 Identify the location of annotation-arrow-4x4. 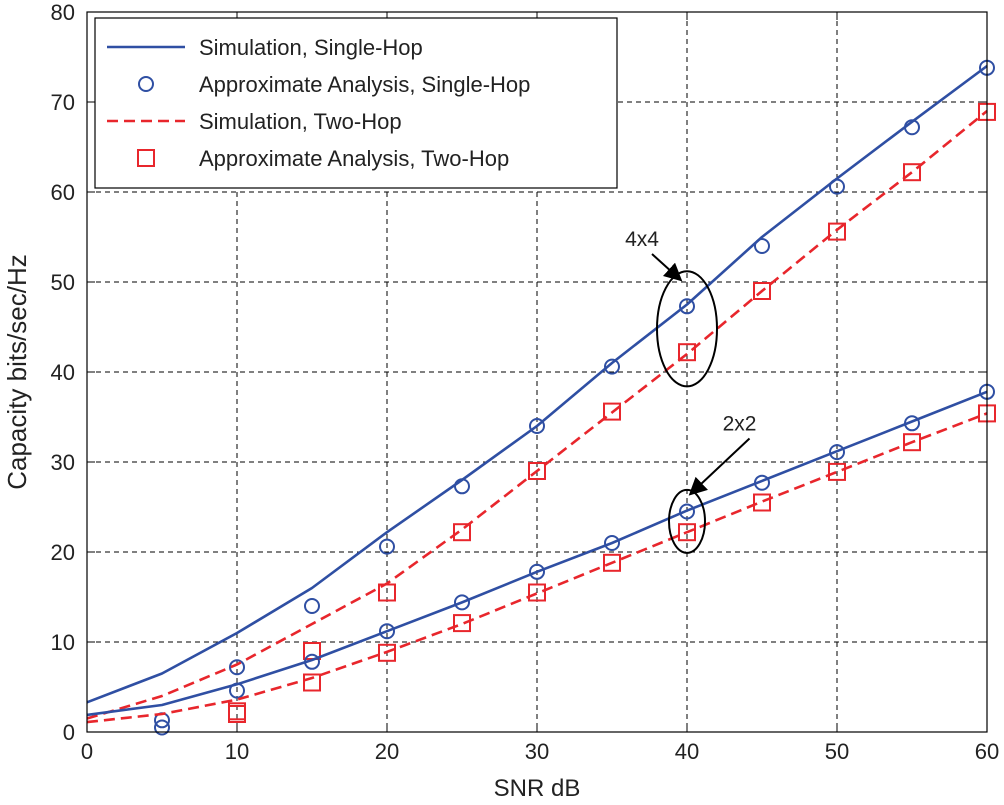
(667, 267).